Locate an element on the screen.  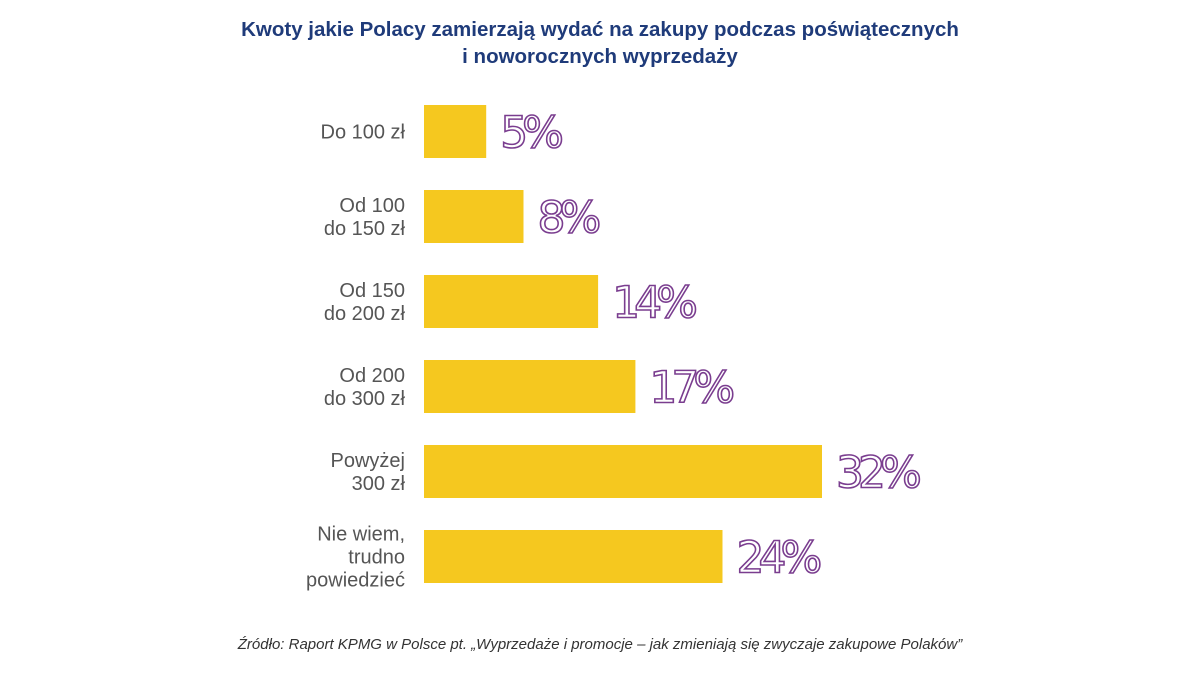
value-label-2: 14% is located at coordinates (654, 303).